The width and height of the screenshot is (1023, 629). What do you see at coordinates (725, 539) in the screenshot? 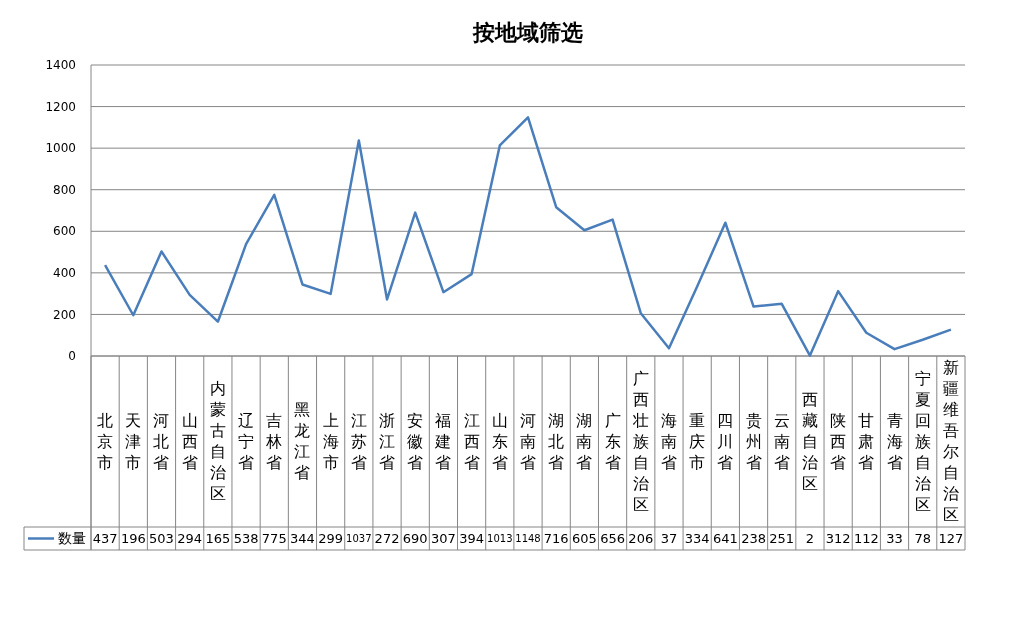
I see `data-label: 641` at bounding box center [725, 539].